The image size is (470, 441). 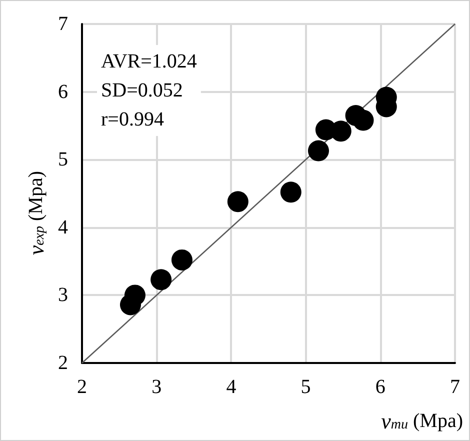 I want to click on x-tick-label: 4, so click(x=231, y=387).